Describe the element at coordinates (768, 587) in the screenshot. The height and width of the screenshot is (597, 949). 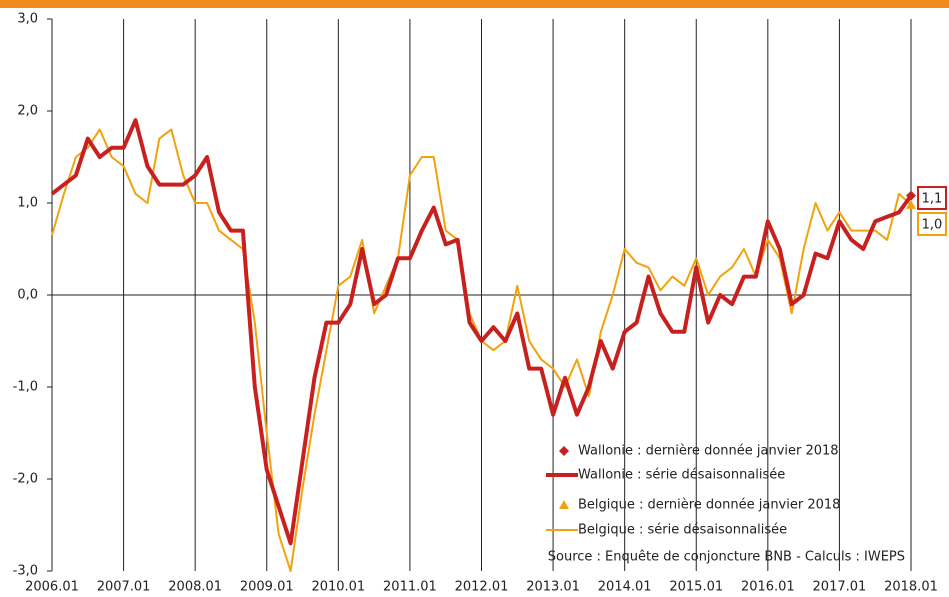
I see `x-tick-label: 2016.01` at that location.